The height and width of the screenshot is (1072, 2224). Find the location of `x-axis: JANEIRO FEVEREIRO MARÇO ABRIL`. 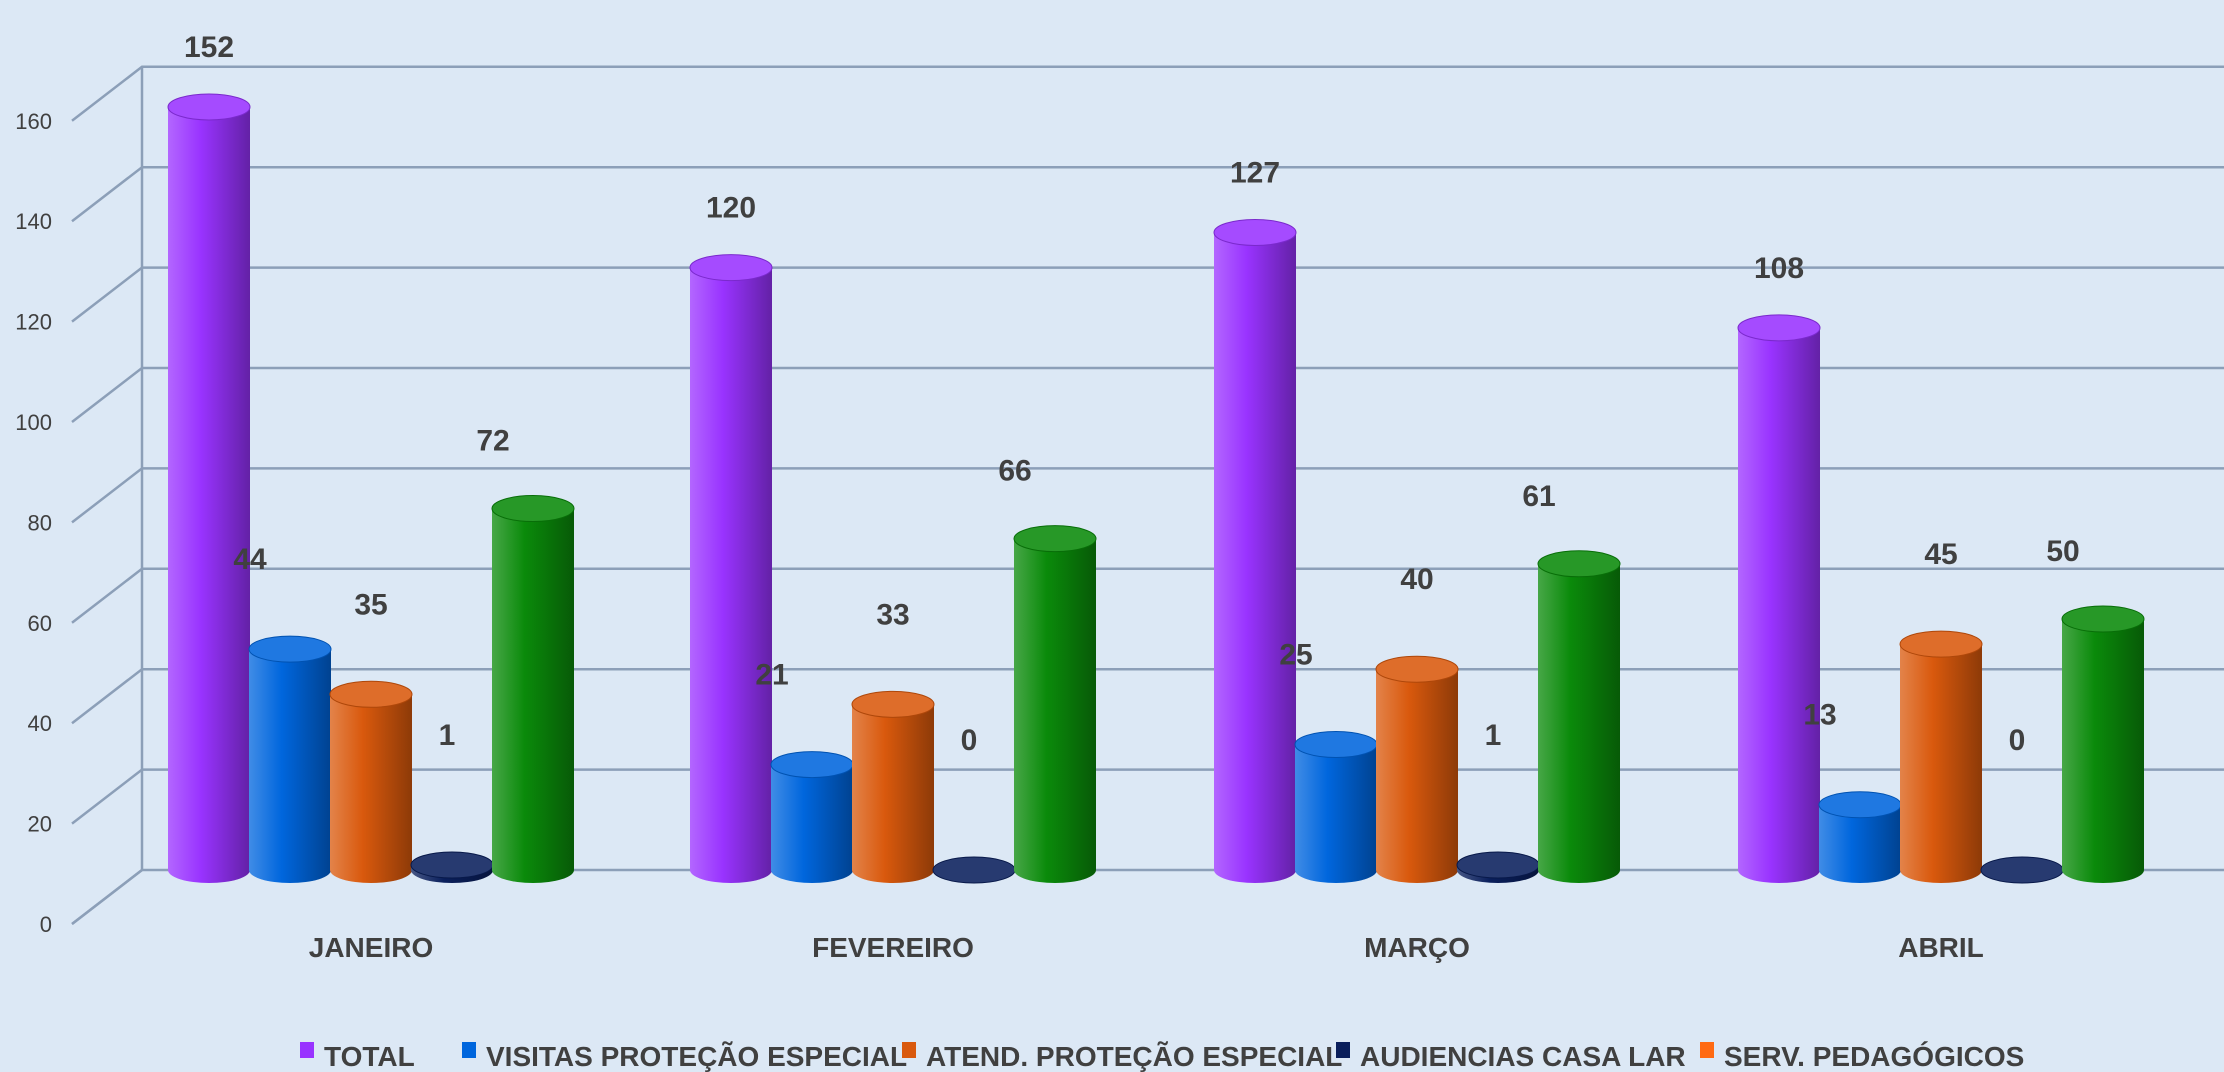

x-axis: JANEIRO FEVEREIRO MARÇO ABRIL is located at coordinates (1146, 947).